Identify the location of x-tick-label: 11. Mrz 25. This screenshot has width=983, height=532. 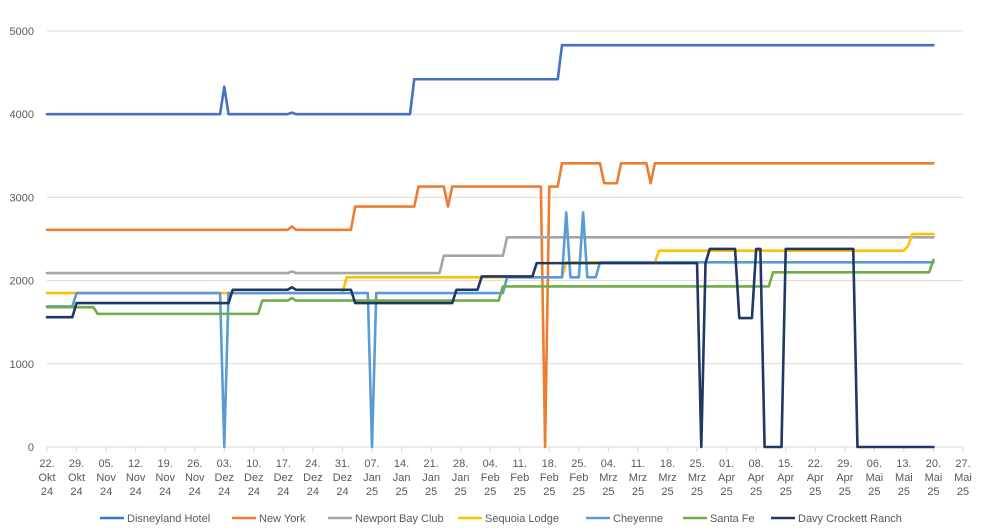
(638, 478).